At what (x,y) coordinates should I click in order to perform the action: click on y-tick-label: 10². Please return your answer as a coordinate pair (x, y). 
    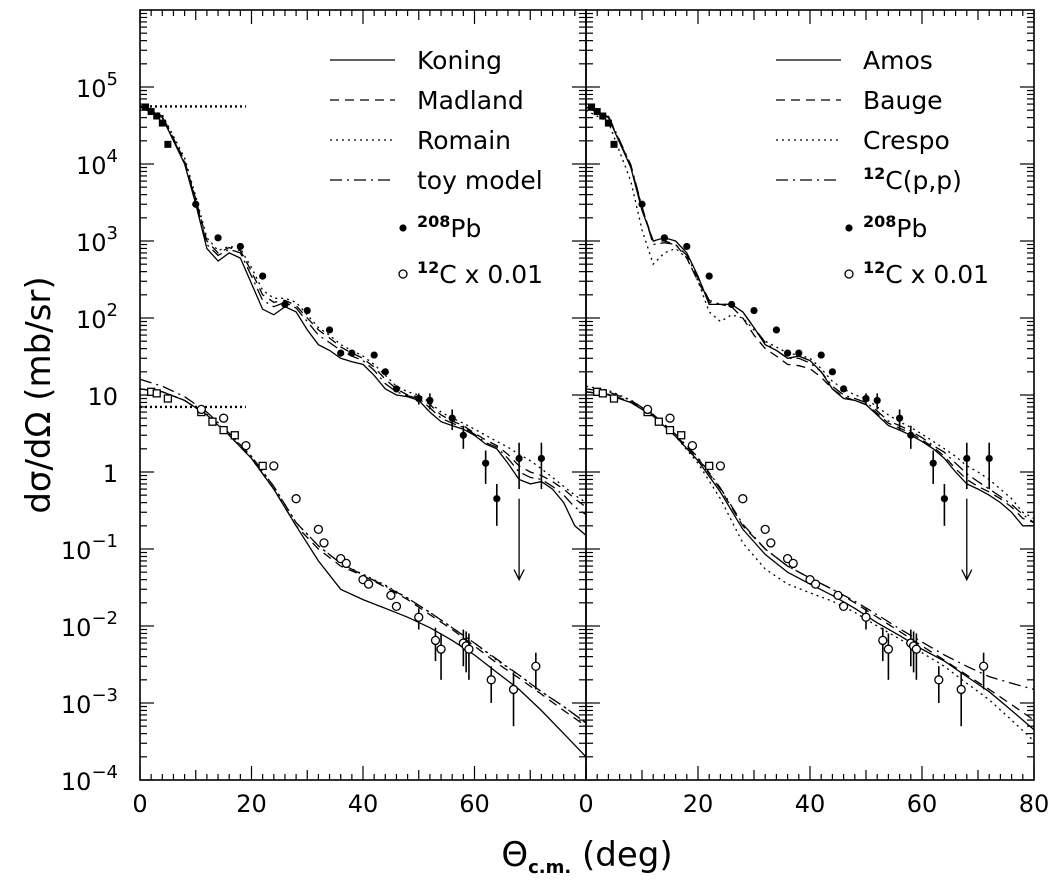
    Looking at the image, I should click on (97, 317).